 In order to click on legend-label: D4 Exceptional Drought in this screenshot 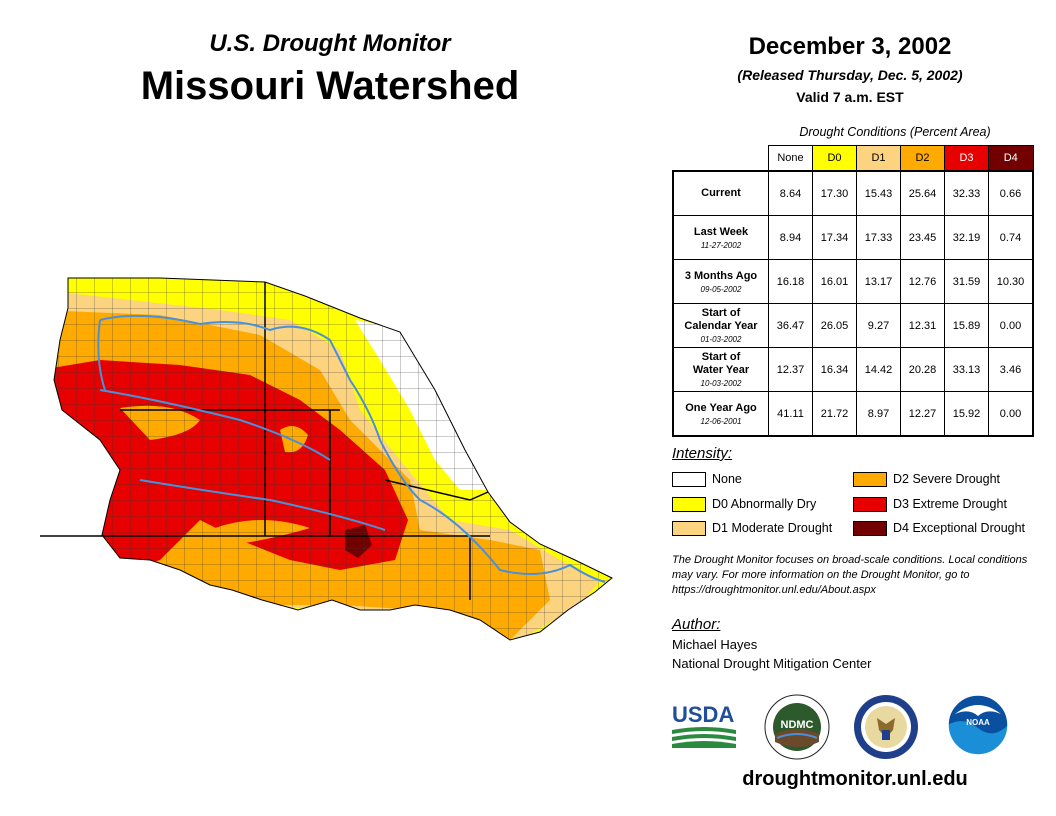, I will do `click(959, 528)`.